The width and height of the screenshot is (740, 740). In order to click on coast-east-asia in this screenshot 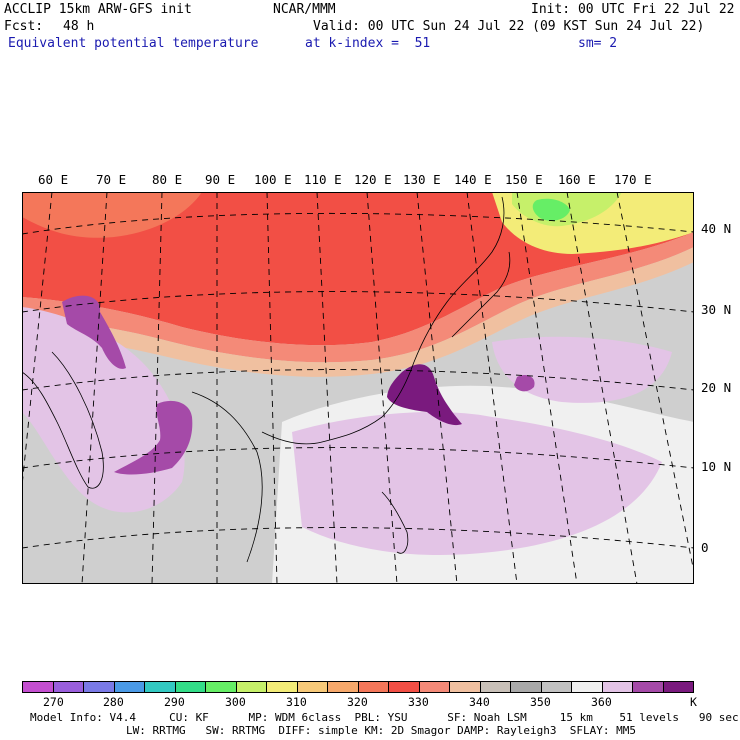, I will do `click(459, 279)`.